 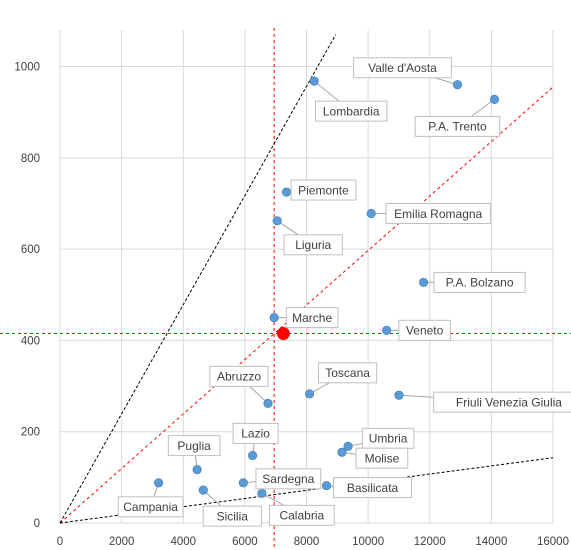 I want to click on x-tick-label: 2000, so click(x=122, y=542).